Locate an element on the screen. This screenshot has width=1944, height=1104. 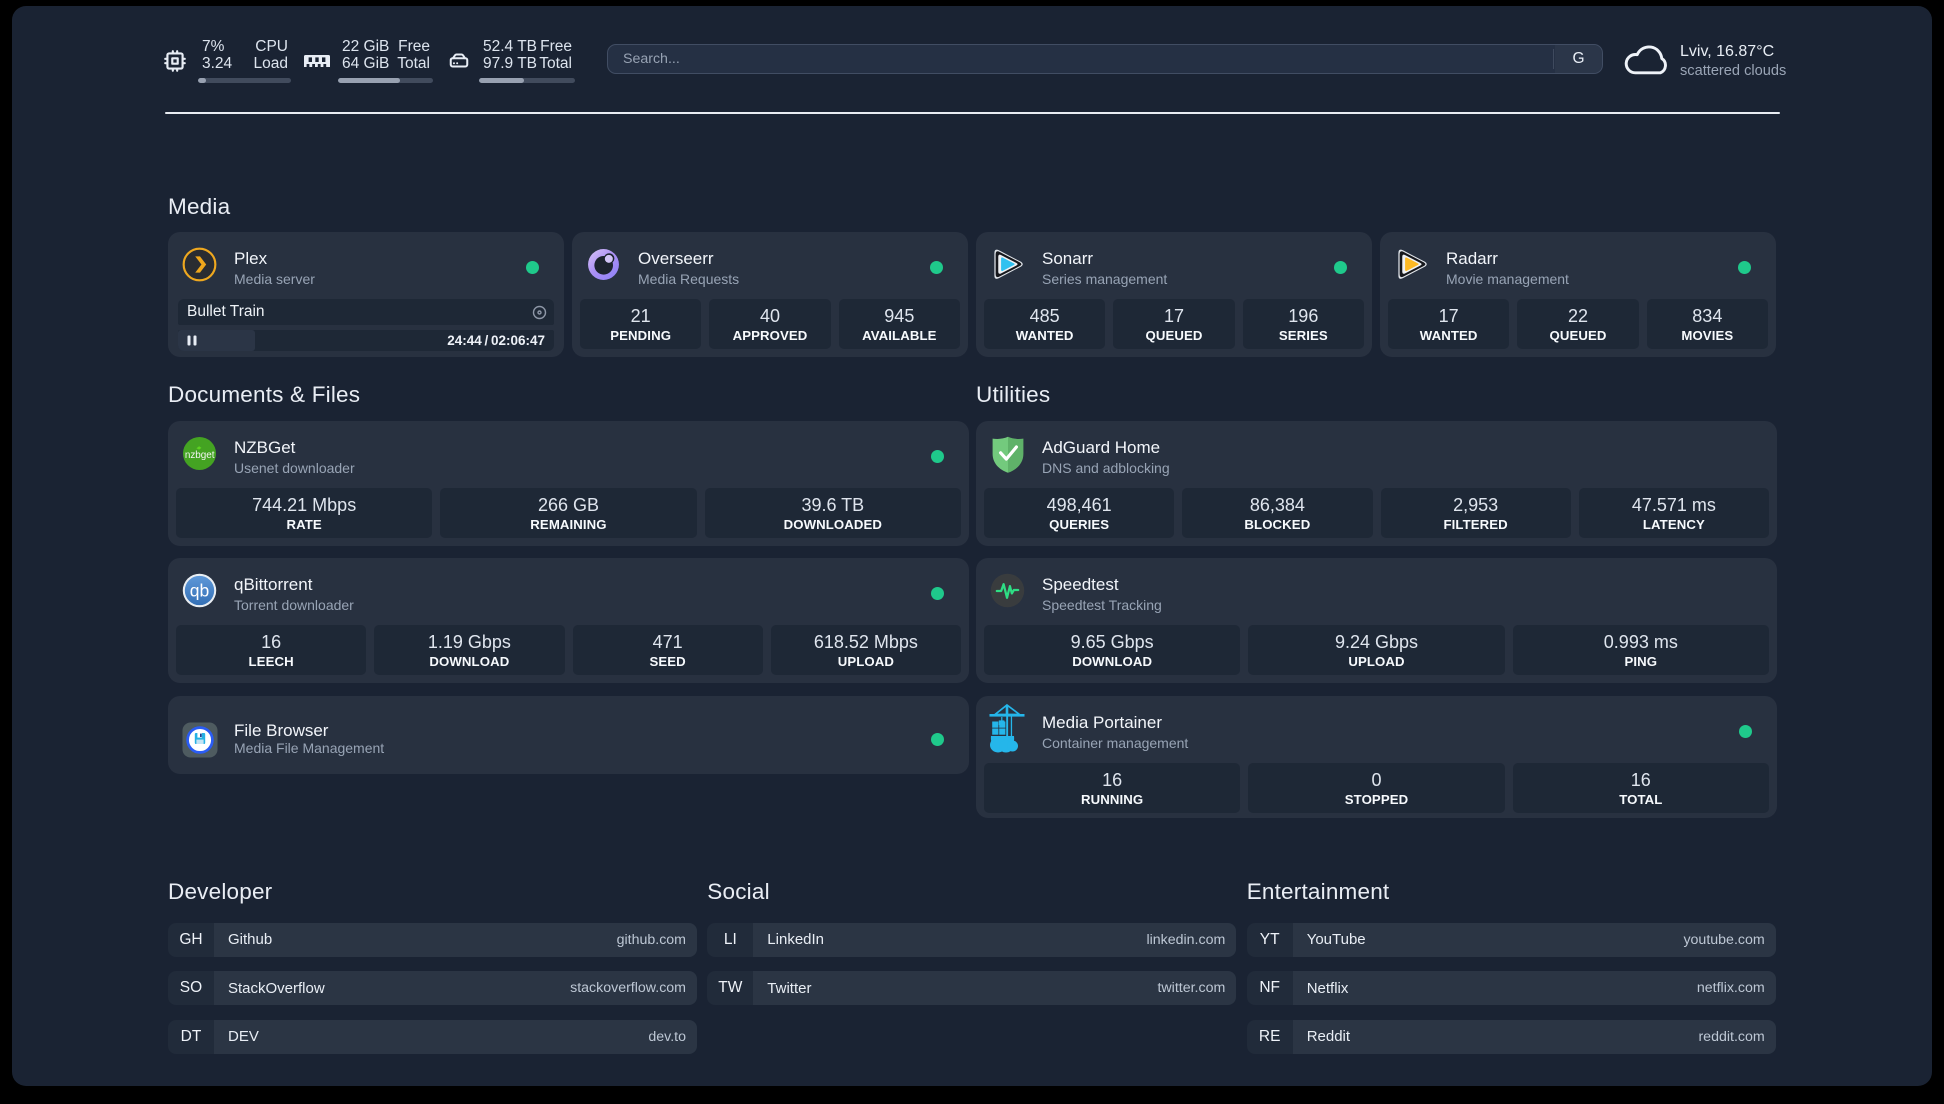
svg-text: nzbget is located at coordinates (200, 455).